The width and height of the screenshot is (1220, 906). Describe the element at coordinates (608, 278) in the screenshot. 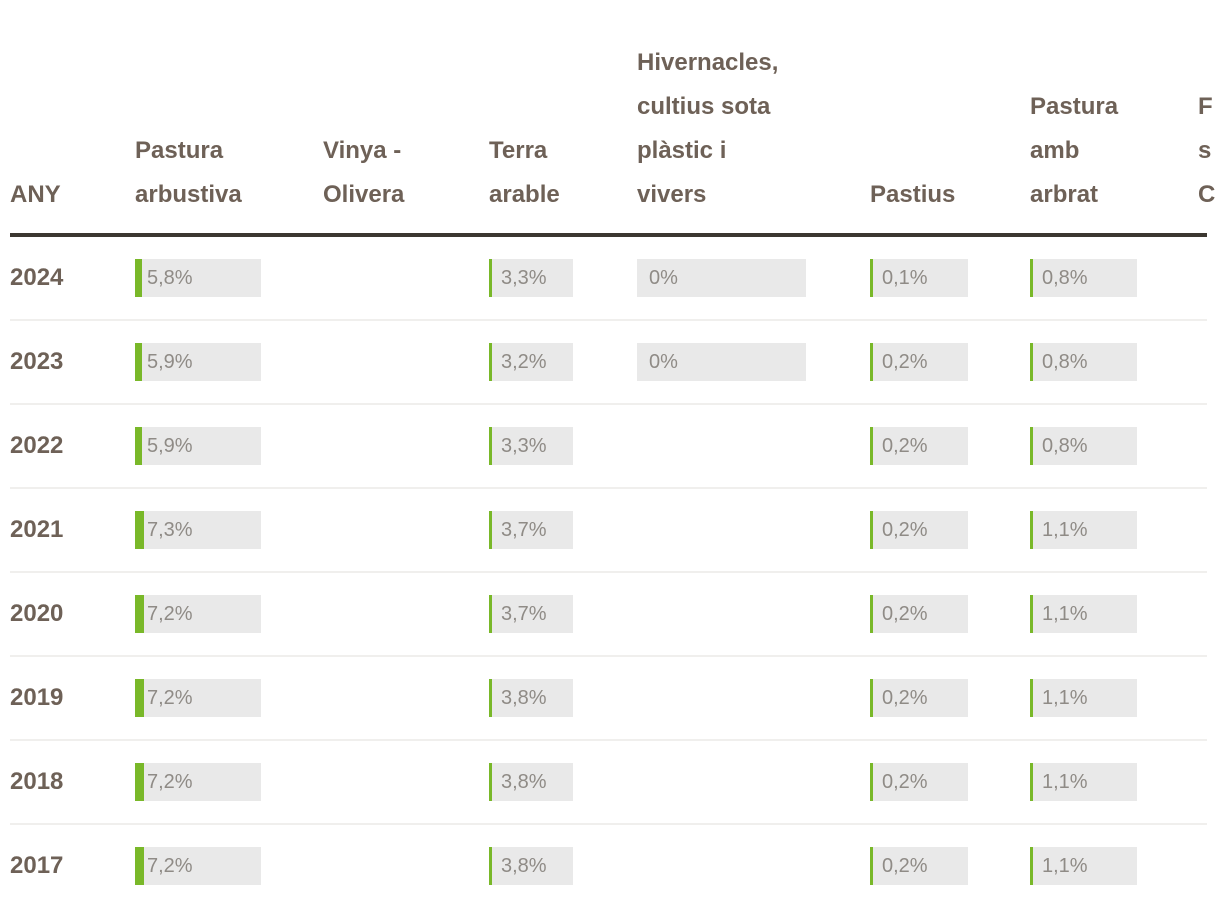

I see `table-row: 2024 5,8% 3,3% 0% 0,1%` at that location.